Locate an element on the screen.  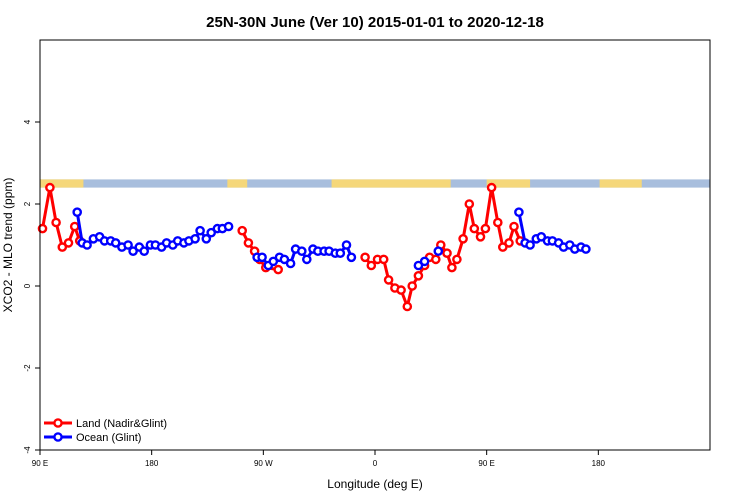
y-tick-label: -2 is located at coordinates (27, 368).